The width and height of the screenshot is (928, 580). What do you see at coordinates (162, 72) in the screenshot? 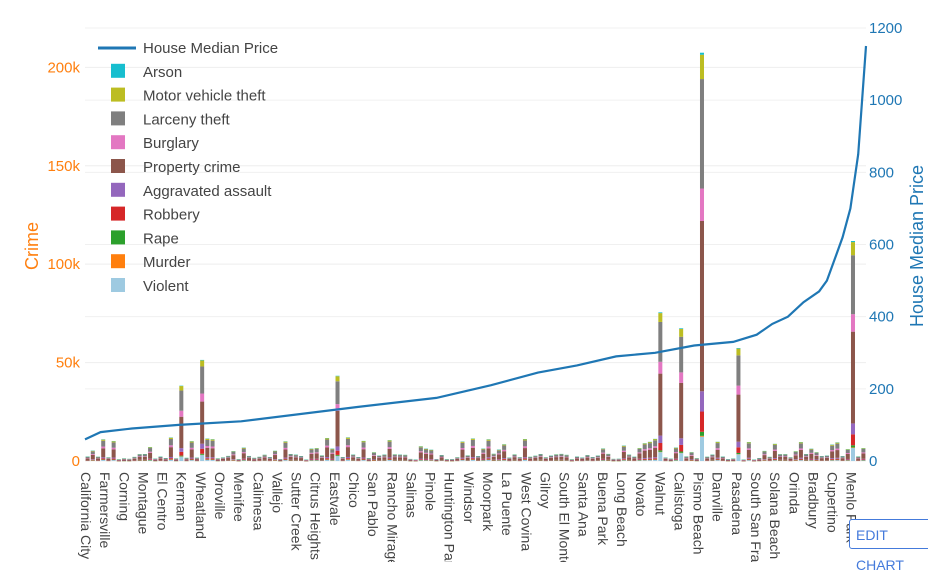
I see `legend-label: Arson` at bounding box center [162, 72].